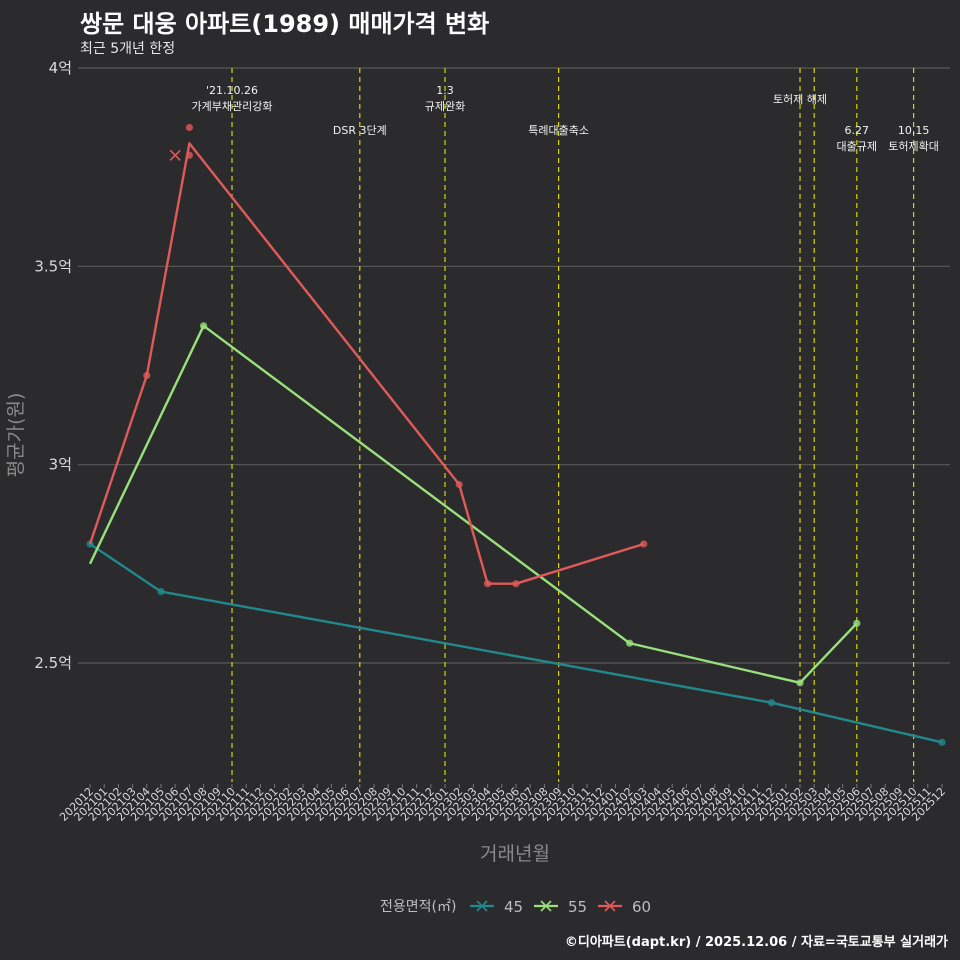  Describe the element at coordinates (515, 854) in the screenshot. I see `x-axis-title: 거래년월` at that location.